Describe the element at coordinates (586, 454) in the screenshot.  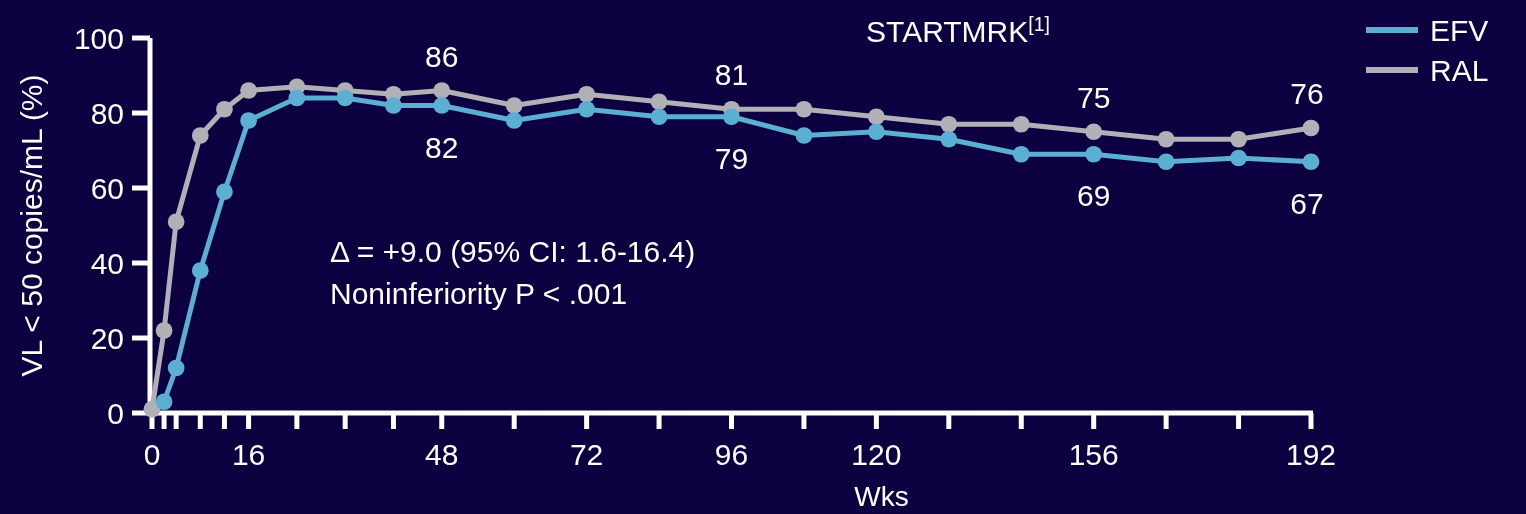
I see `x-tick-label: 72` at that location.